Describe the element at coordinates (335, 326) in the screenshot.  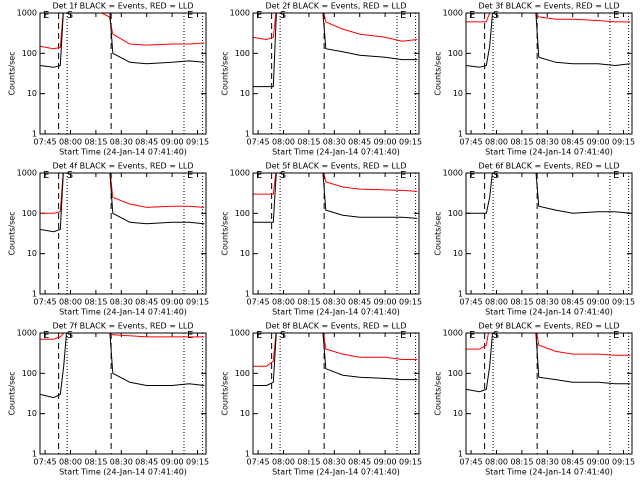
I see `chart-title: Det 8f BLACK = Events, RED = LLD` at that location.